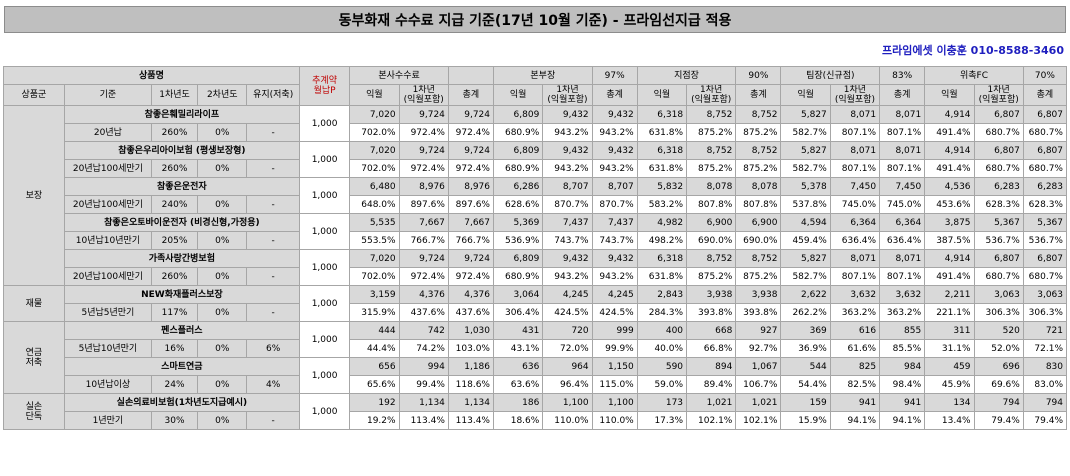 The width and height of the screenshot is (1070, 476). I want to click on percent-cell: 89.4%, so click(711, 384).